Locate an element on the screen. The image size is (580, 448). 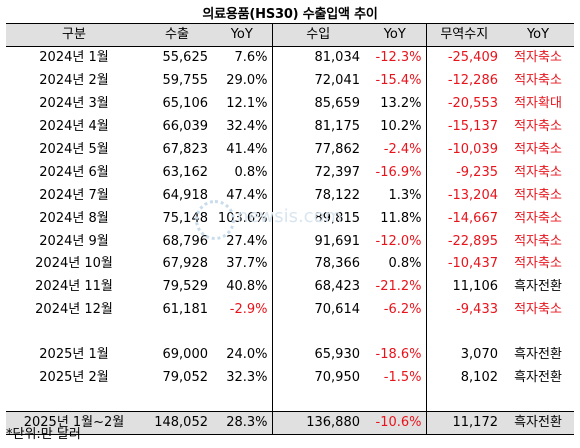
cell-export-yoy: 28.3% is located at coordinates (242, 423).